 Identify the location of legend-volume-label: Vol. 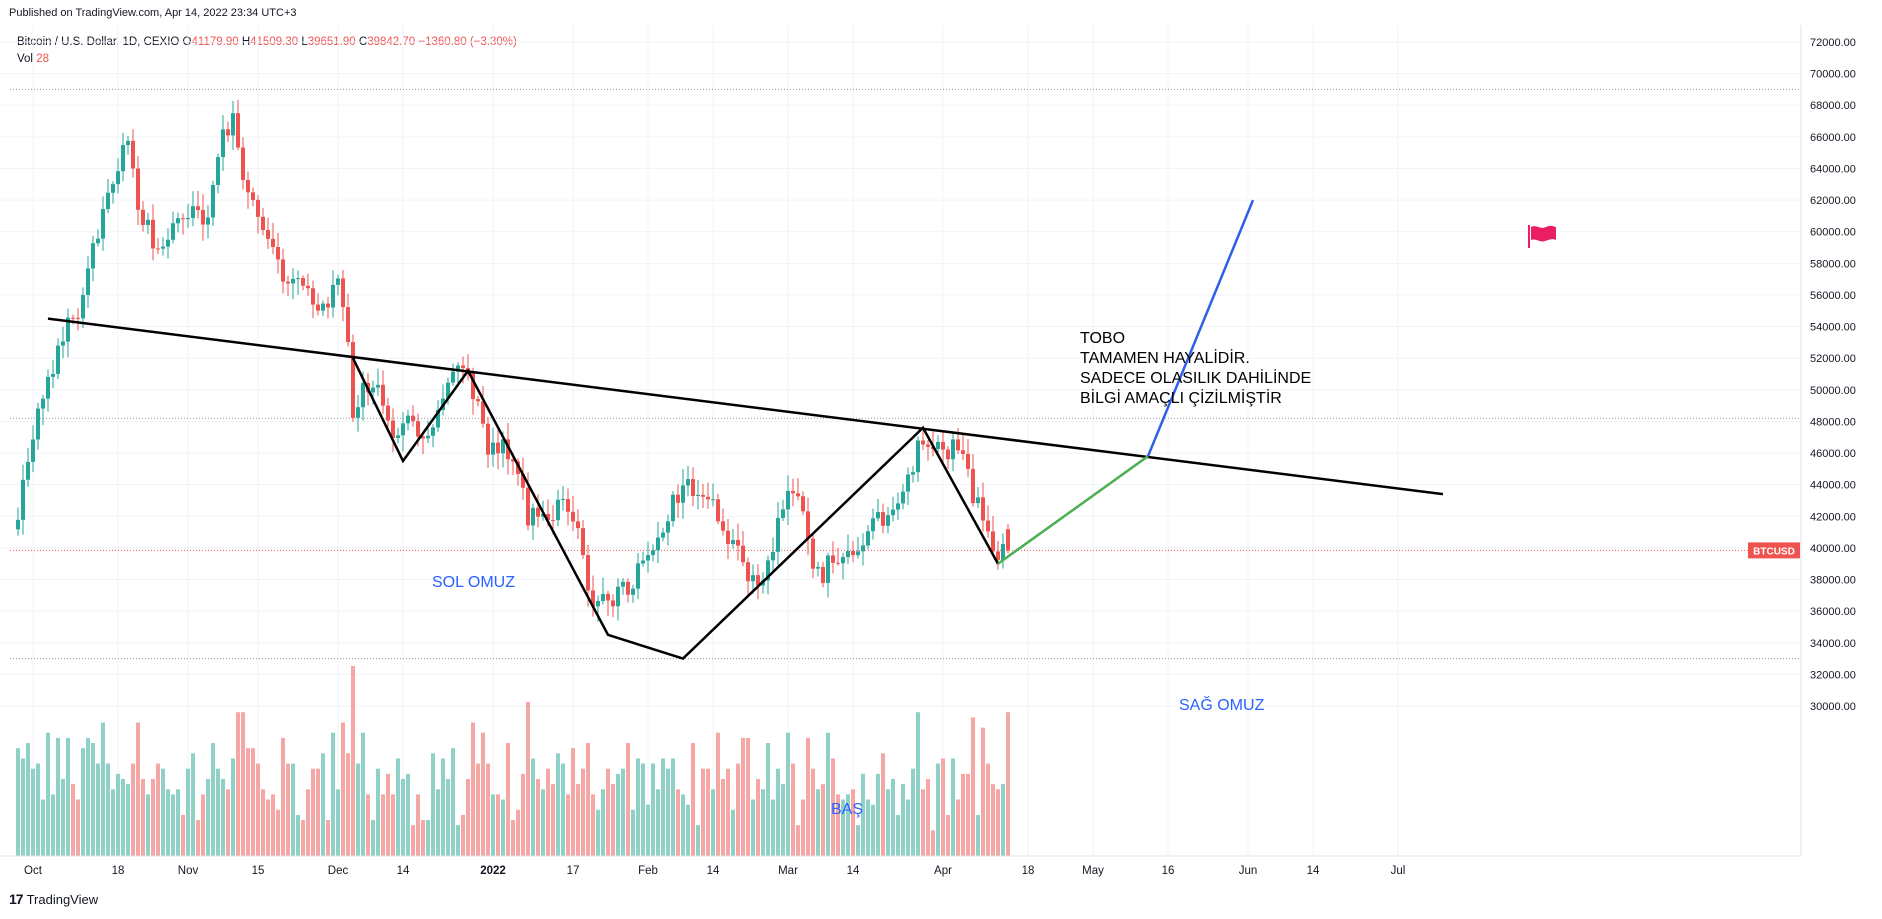
(25, 59).